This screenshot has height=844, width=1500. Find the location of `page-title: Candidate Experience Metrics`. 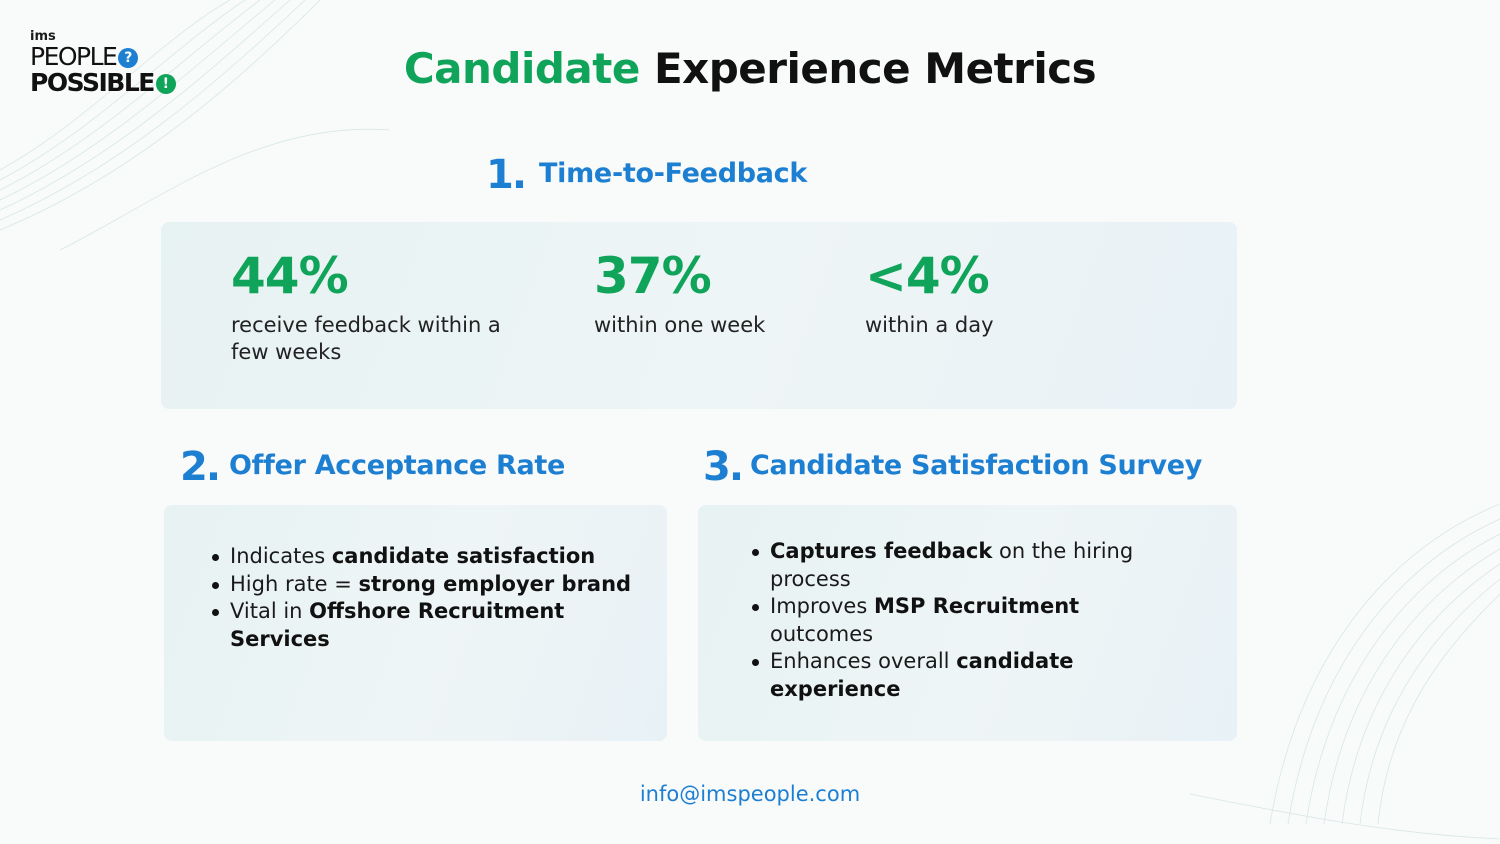

page-title: Candidate Experience Metrics is located at coordinates (750, 68).